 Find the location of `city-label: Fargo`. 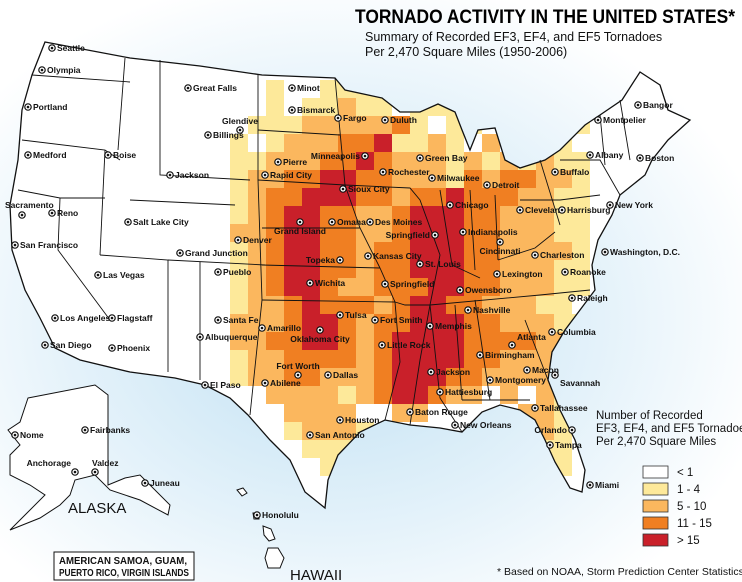

city-label: Fargo is located at coordinates (355, 118).